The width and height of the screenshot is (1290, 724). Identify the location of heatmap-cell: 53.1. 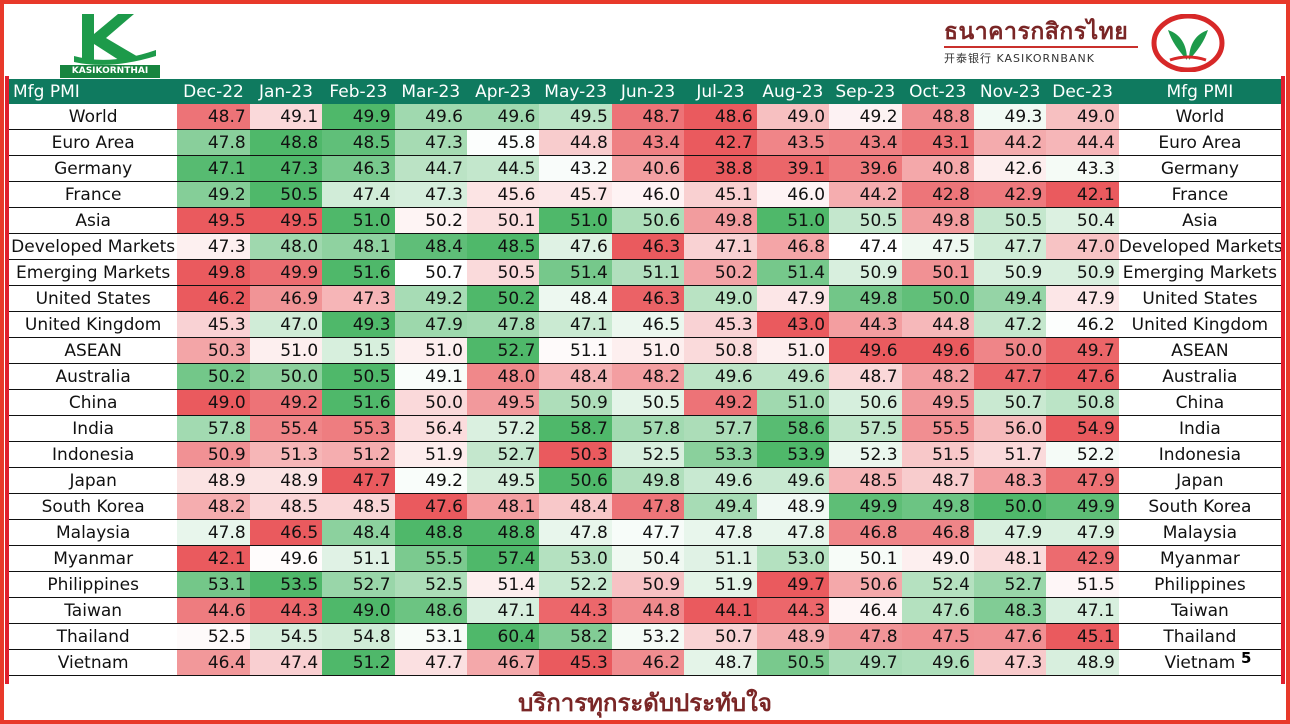
(430, 636).